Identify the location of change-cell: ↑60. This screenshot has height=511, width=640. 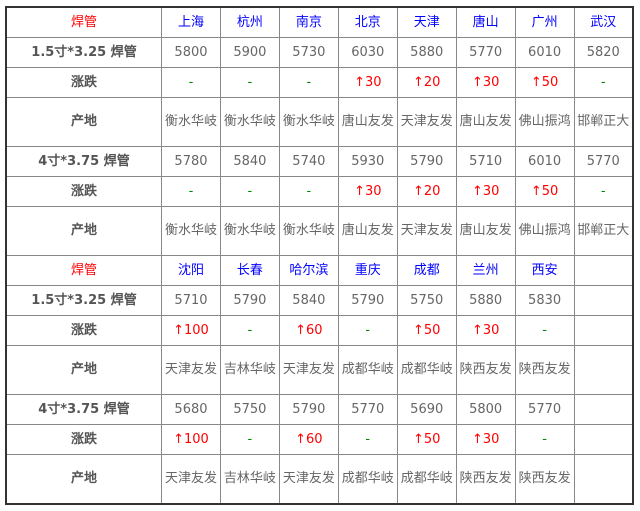
(308, 439).